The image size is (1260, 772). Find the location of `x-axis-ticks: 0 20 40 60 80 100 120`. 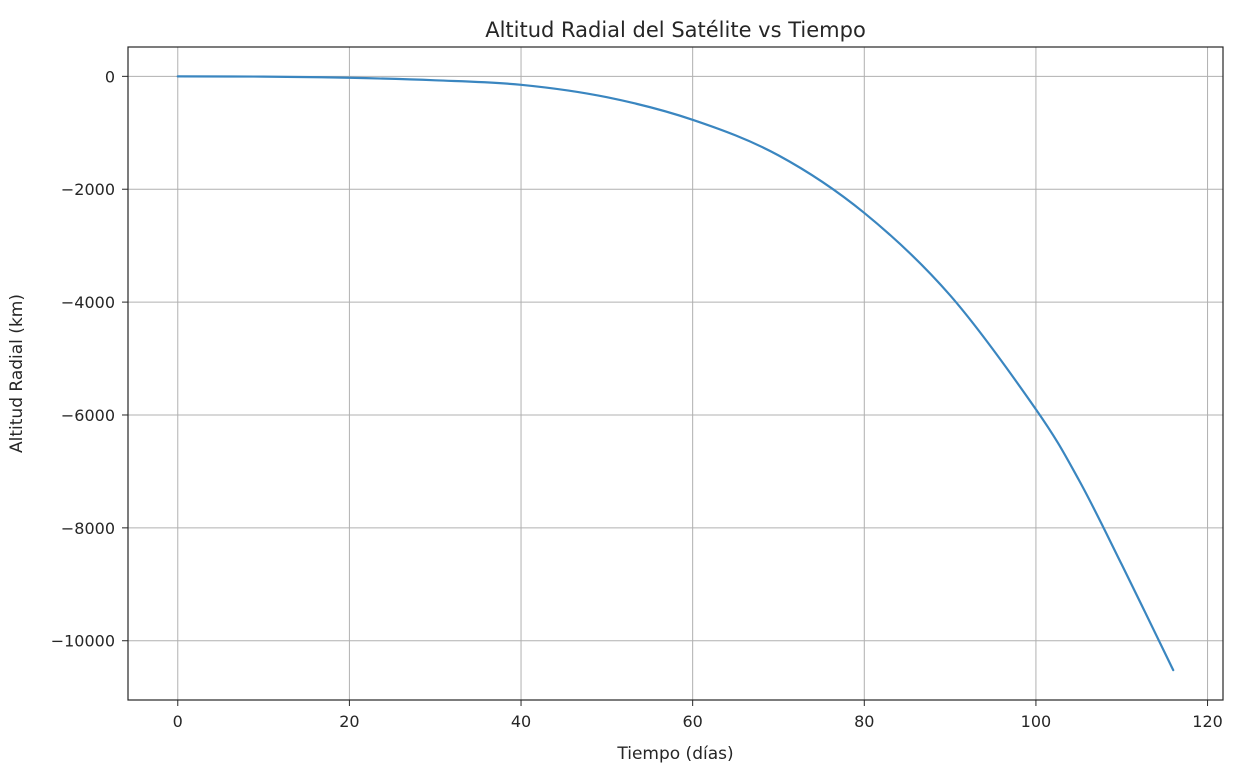

x-axis-ticks: 0 20 40 60 80 100 120 is located at coordinates (698, 715).